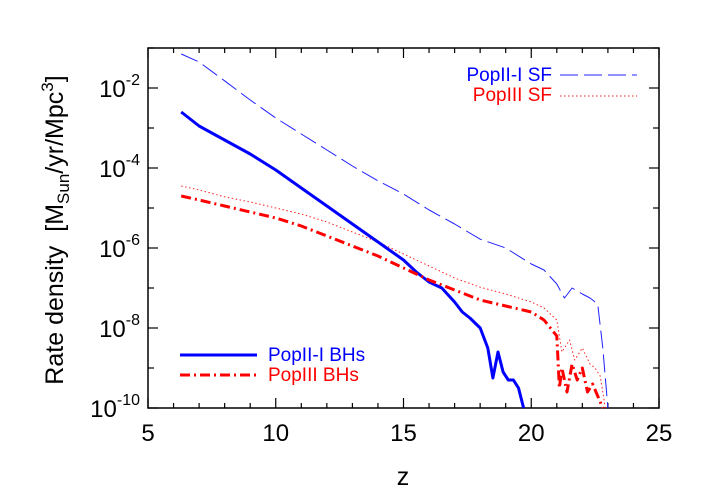 This screenshot has width=706, height=504. I want to click on legend-top-right: PopII-I SF PopIII SF, so click(551, 85).